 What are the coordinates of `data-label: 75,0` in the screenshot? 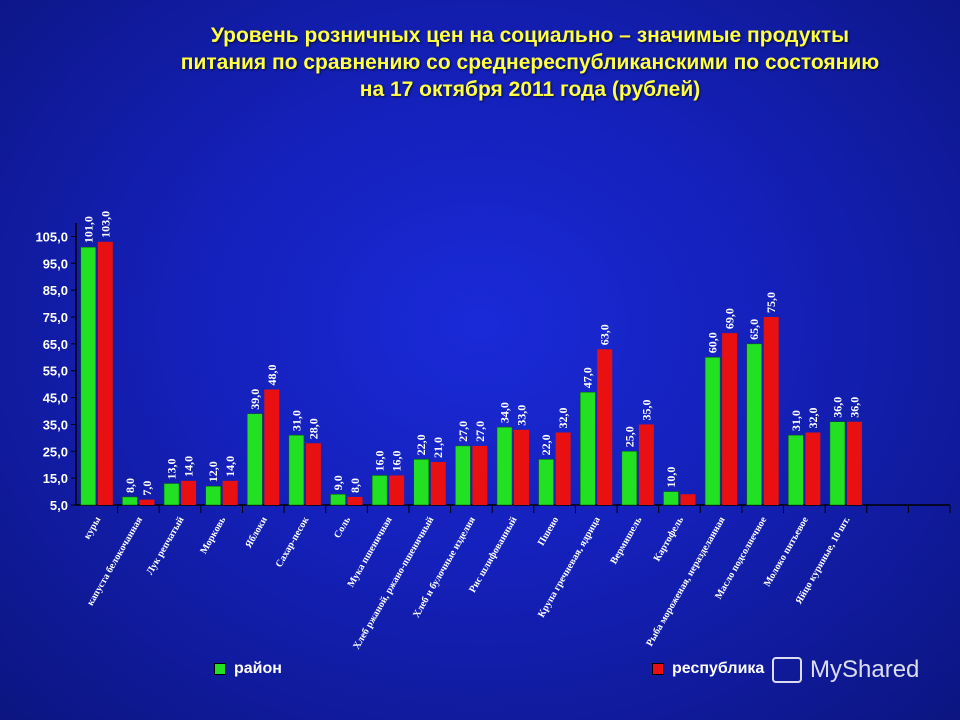 It's located at (771, 302).